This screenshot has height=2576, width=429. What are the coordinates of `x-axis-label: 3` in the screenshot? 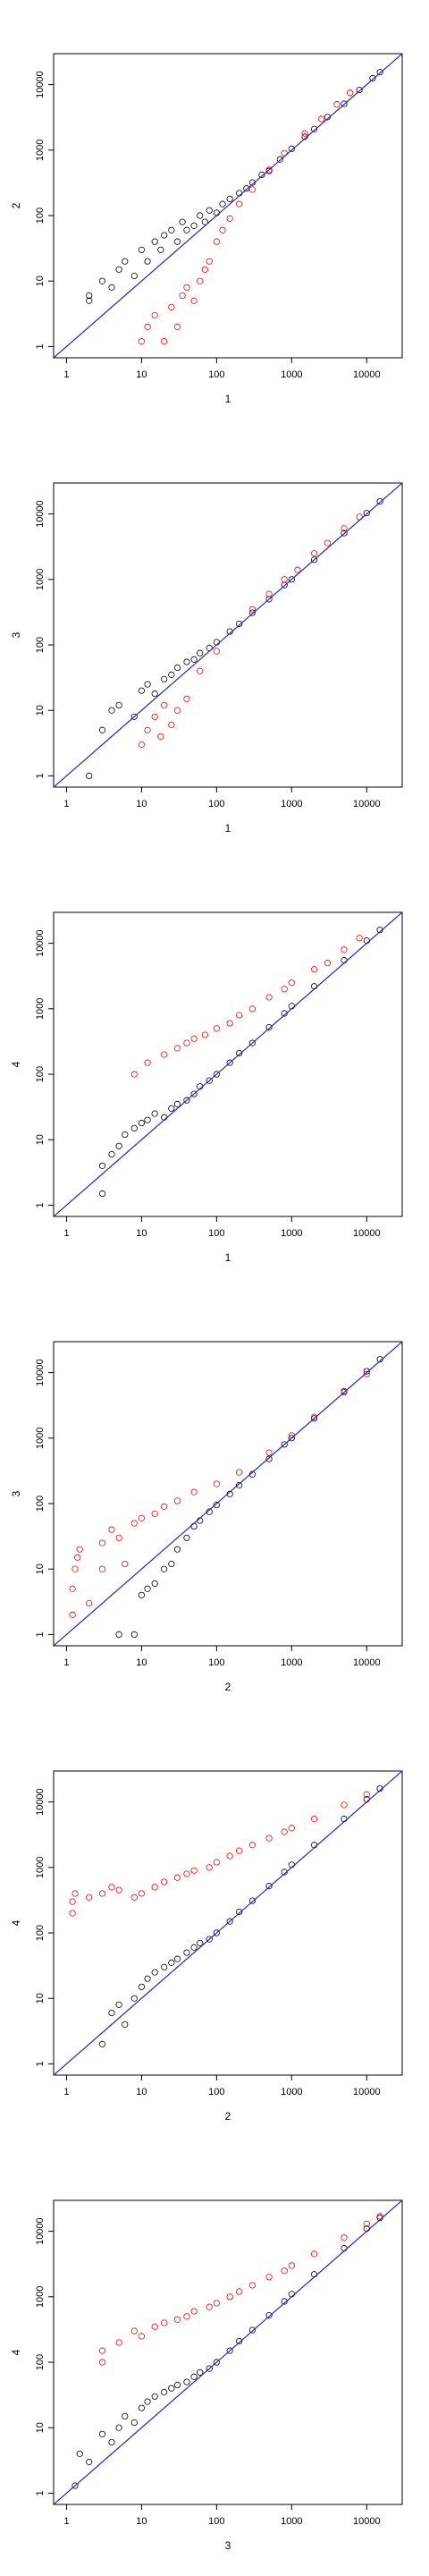 It's located at (228, 2545).